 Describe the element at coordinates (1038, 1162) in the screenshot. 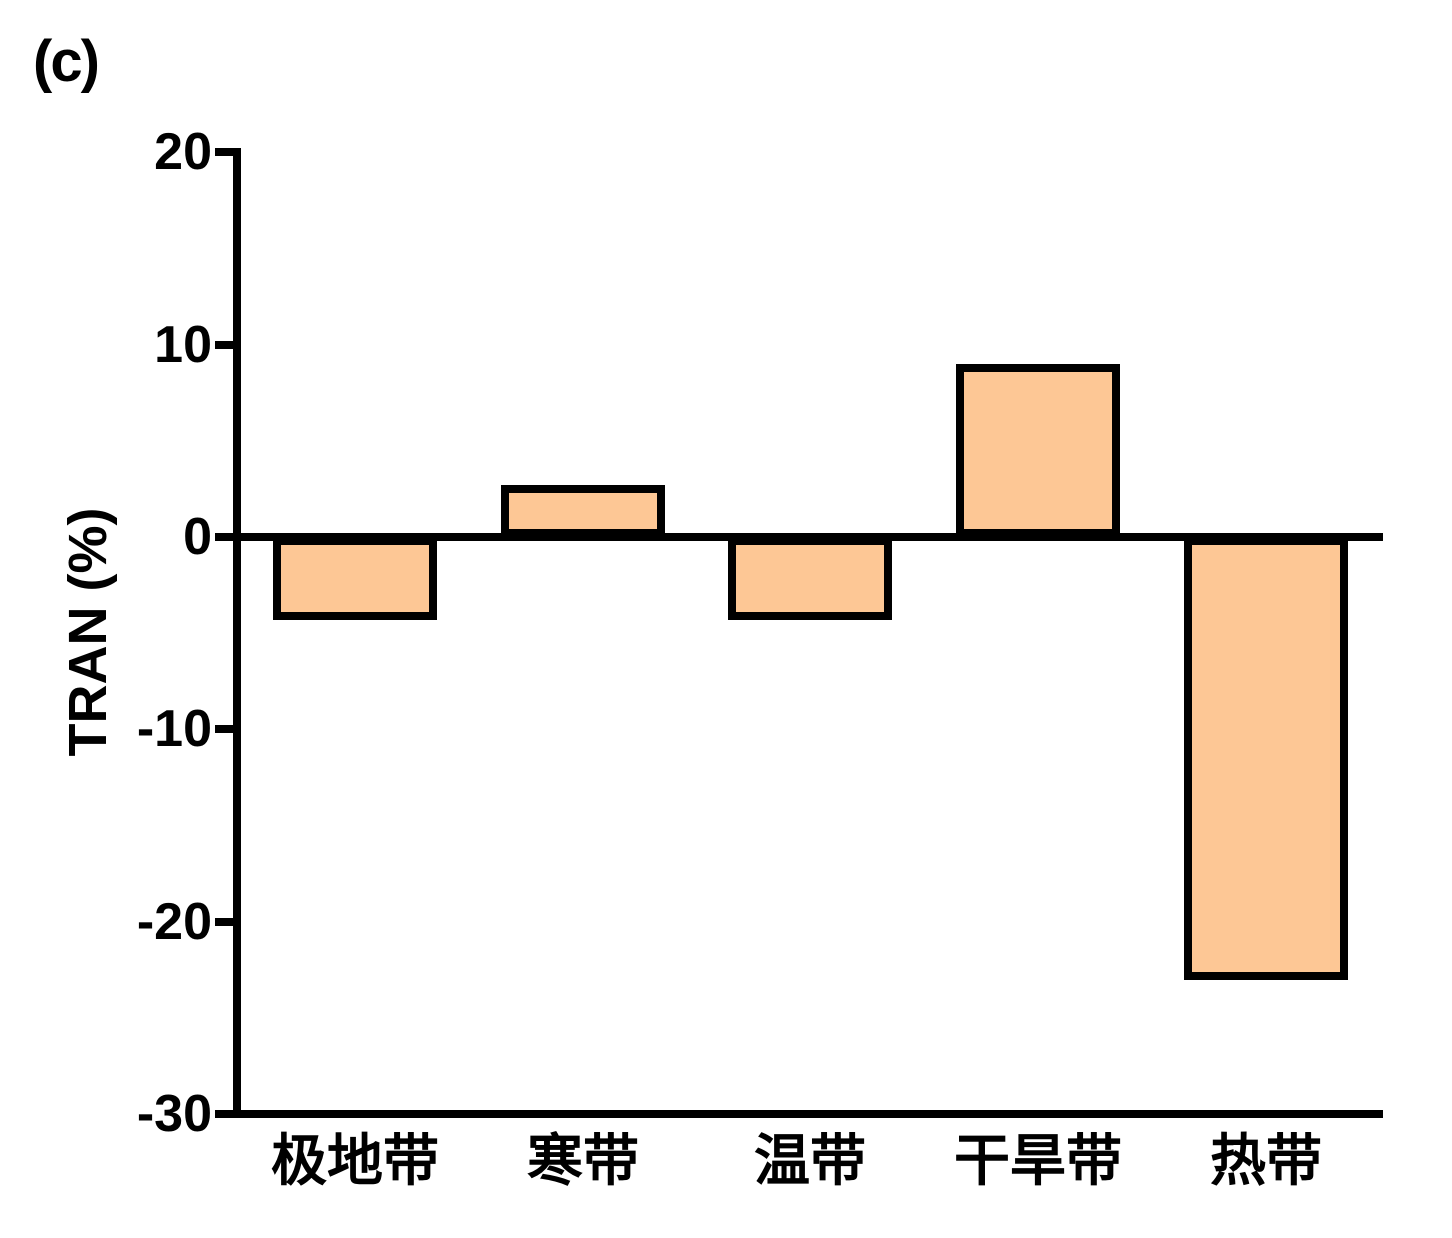

I see `x-tick-label: 干旱带` at that location.